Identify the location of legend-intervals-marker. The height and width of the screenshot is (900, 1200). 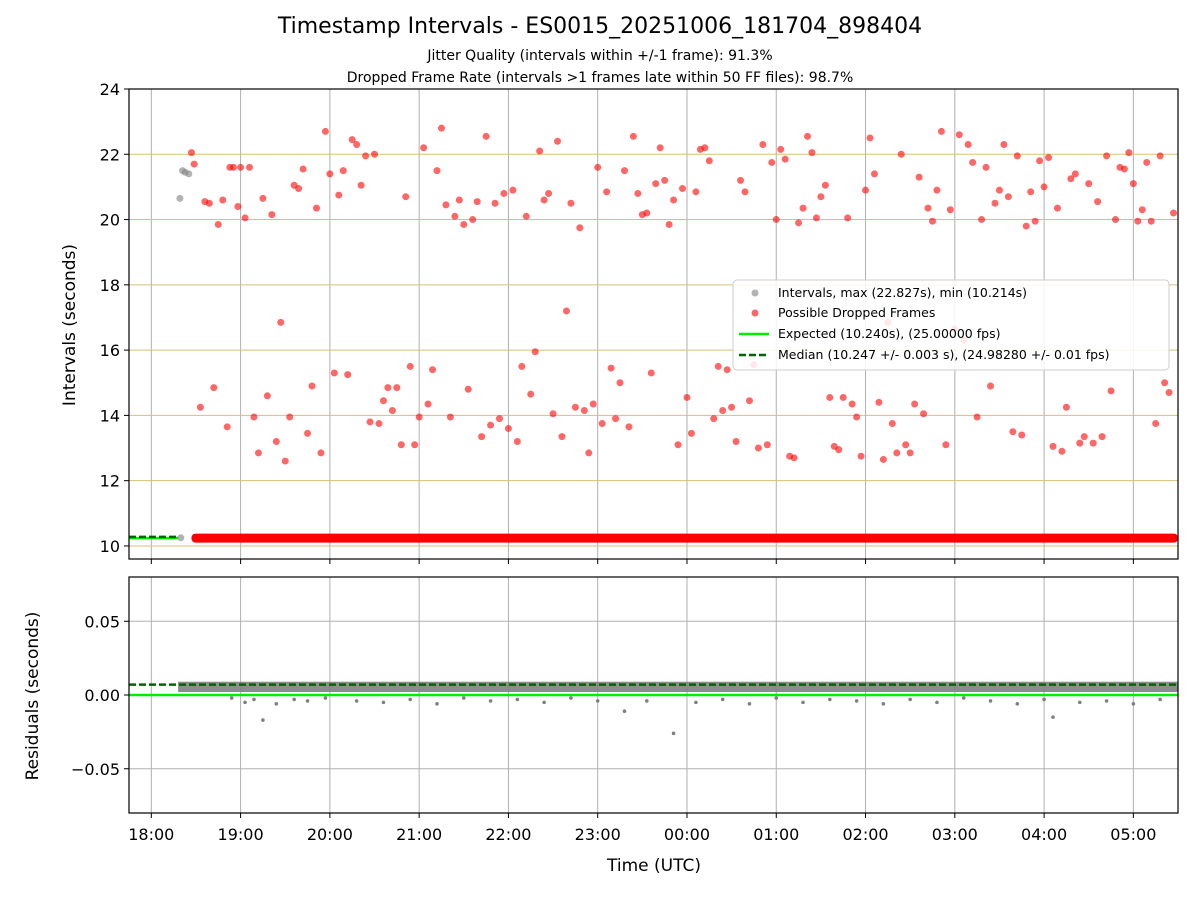
(755, 293).